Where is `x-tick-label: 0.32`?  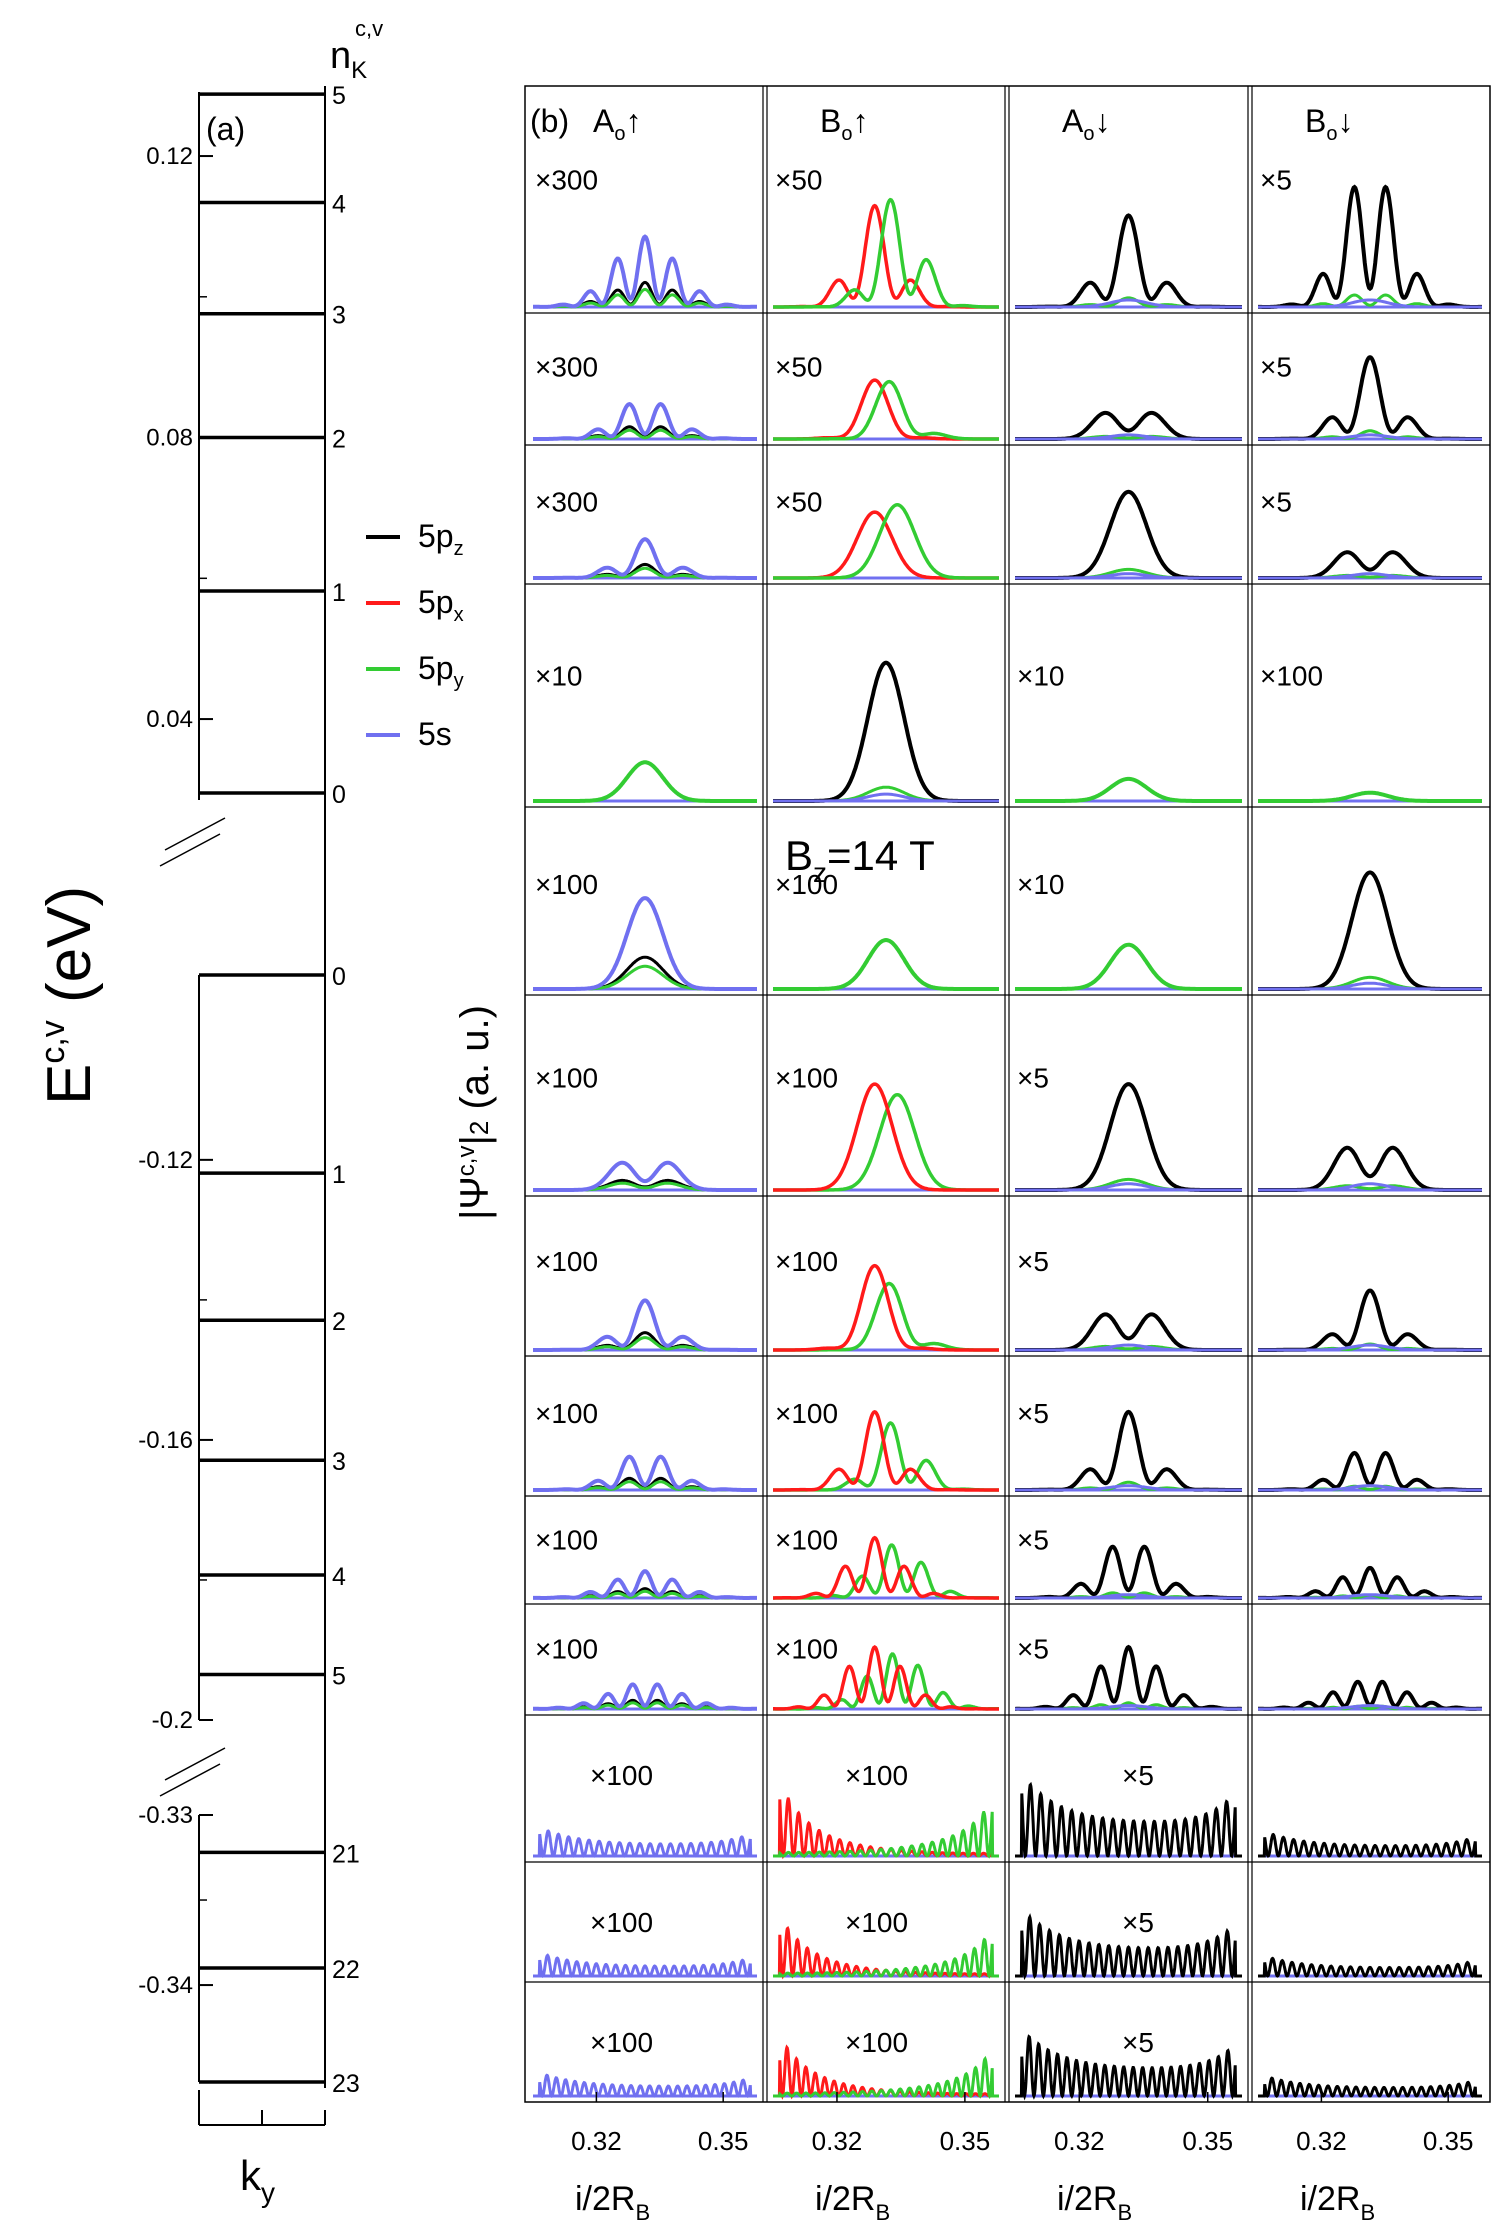 x-tick-label: 0.32 is located at coordinates (1321, 2141).